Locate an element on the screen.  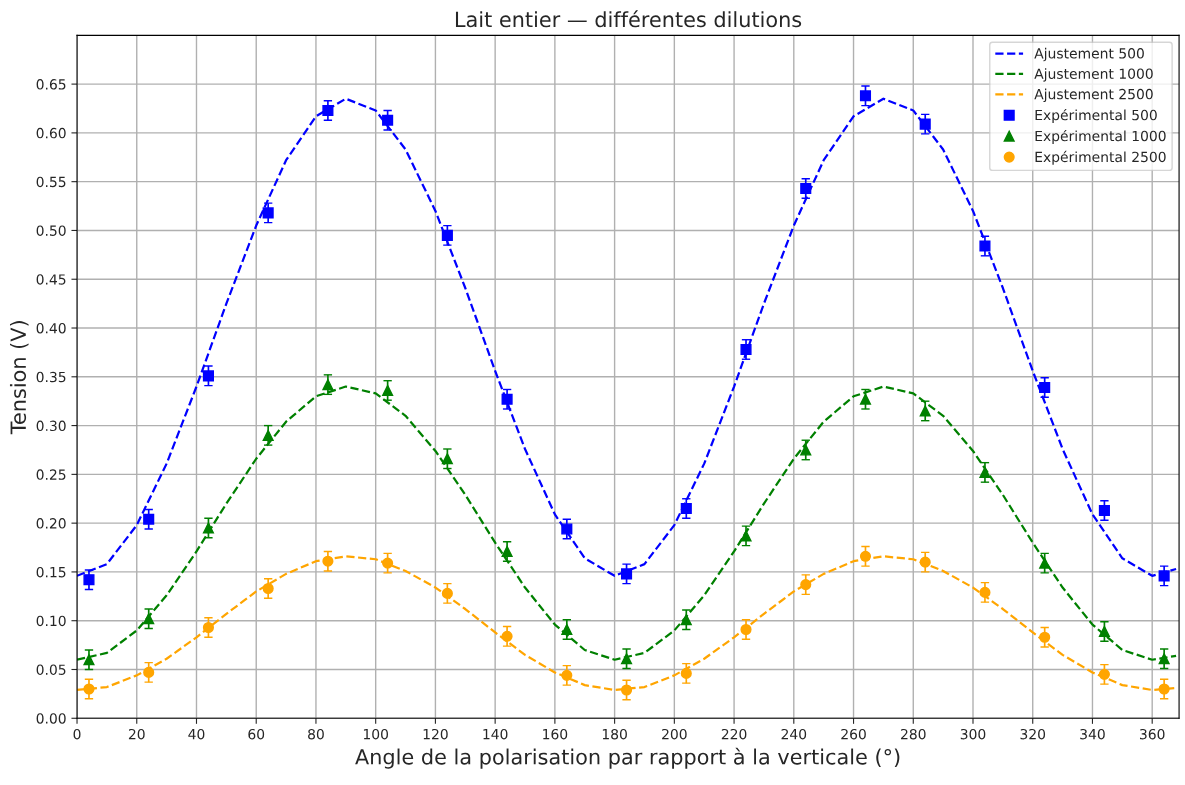
y-tick-label: 0.05 is located at coordinates (51, 669).